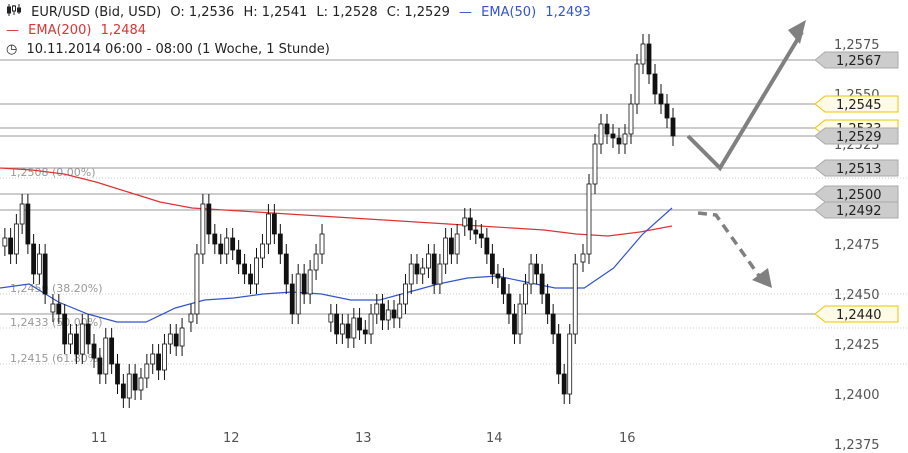 The image size is (908, 453). Describe the element at coordinates (730, 246) in the screenshot. I see `forecast-arrow-down` at that location.